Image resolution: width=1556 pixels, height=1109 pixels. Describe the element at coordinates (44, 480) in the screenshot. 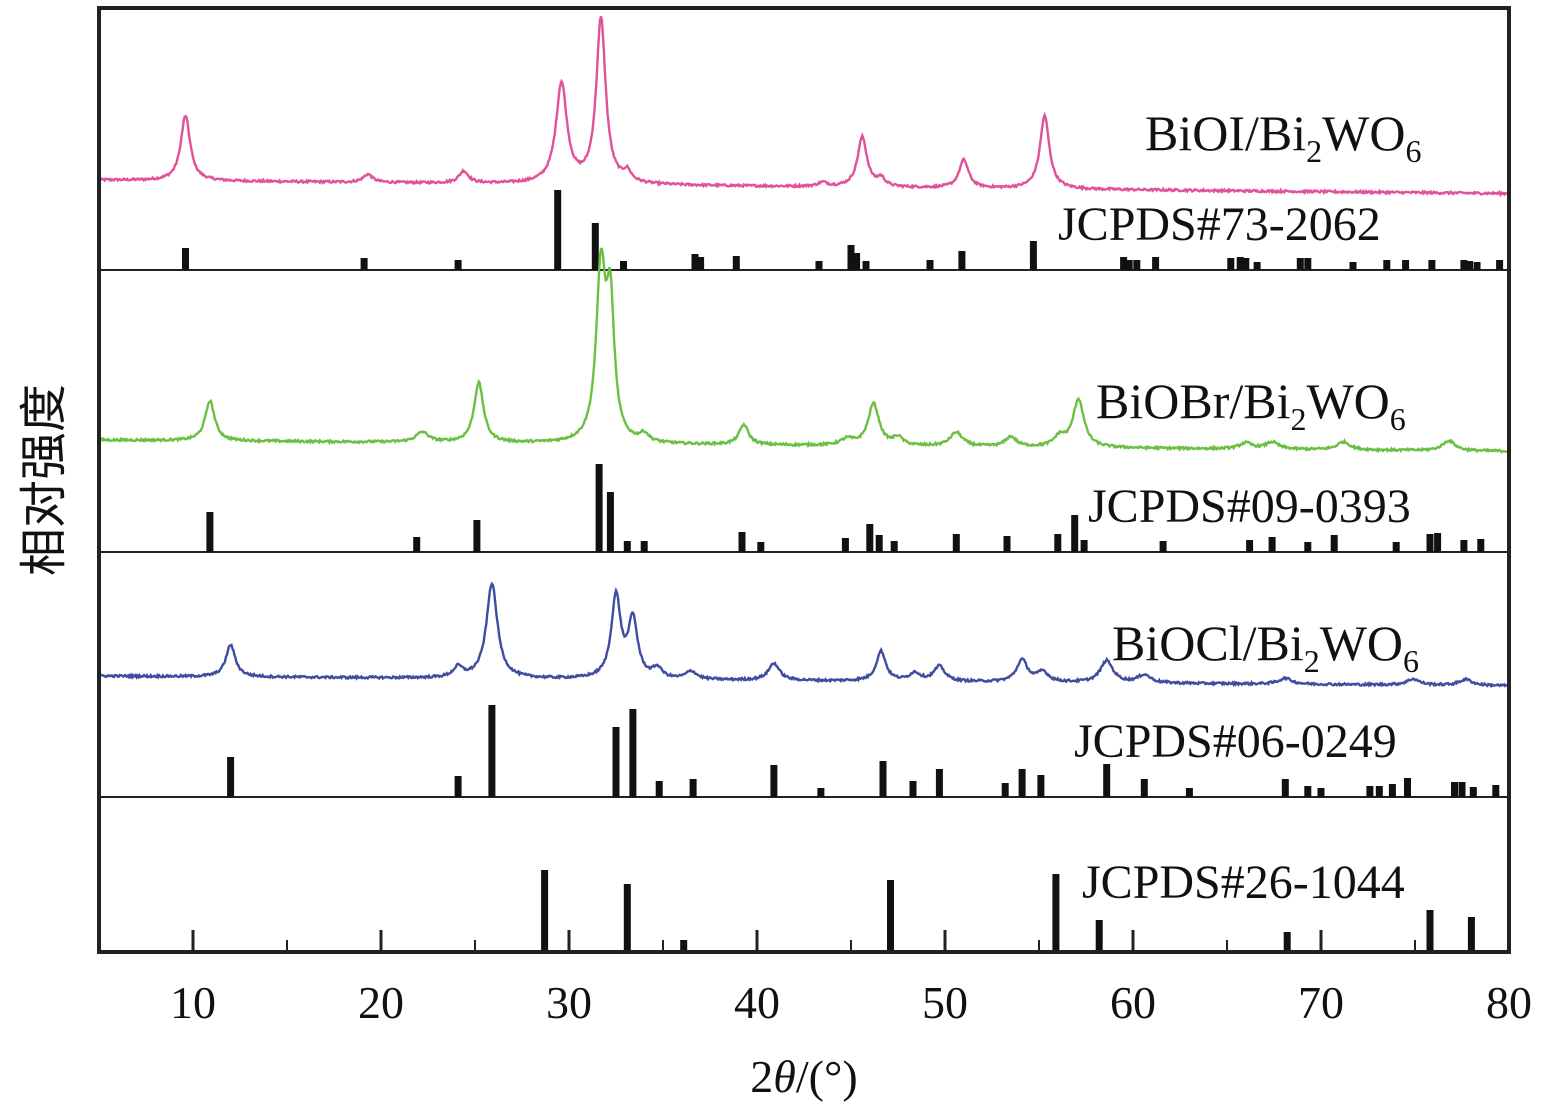

I see `y-axis-label: 相对强度` at that location.